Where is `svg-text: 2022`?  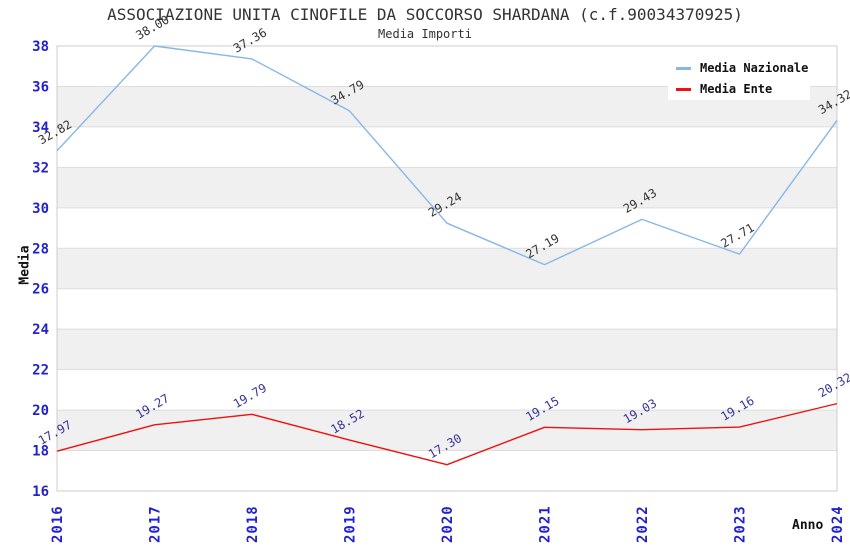 svg-text: 2022 is located at coordinates (643, 524).